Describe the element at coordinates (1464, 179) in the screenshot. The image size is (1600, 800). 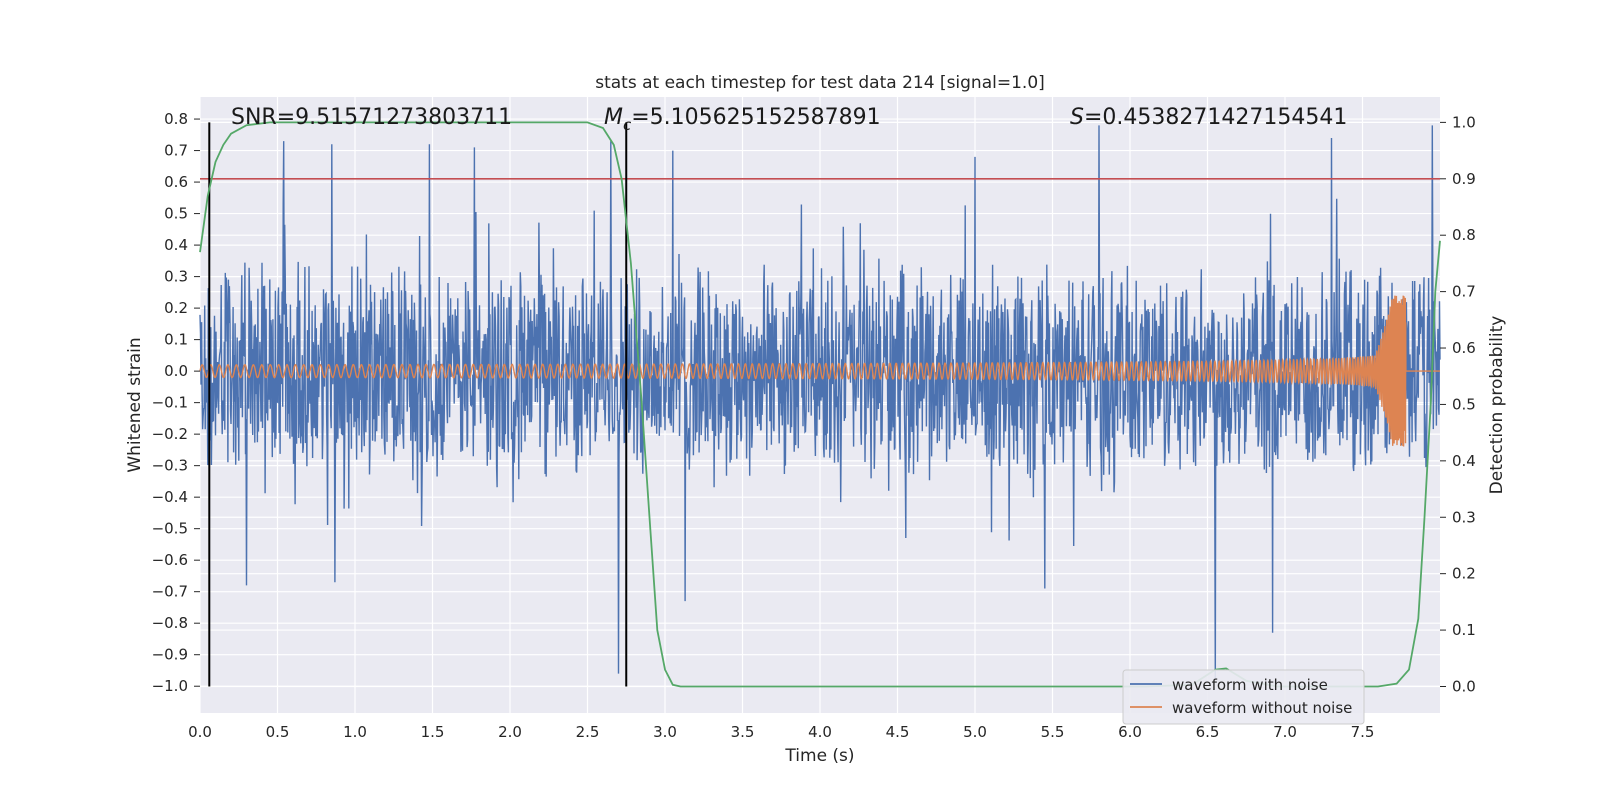
I see `y-right-tick-label: 0.9` at that location.